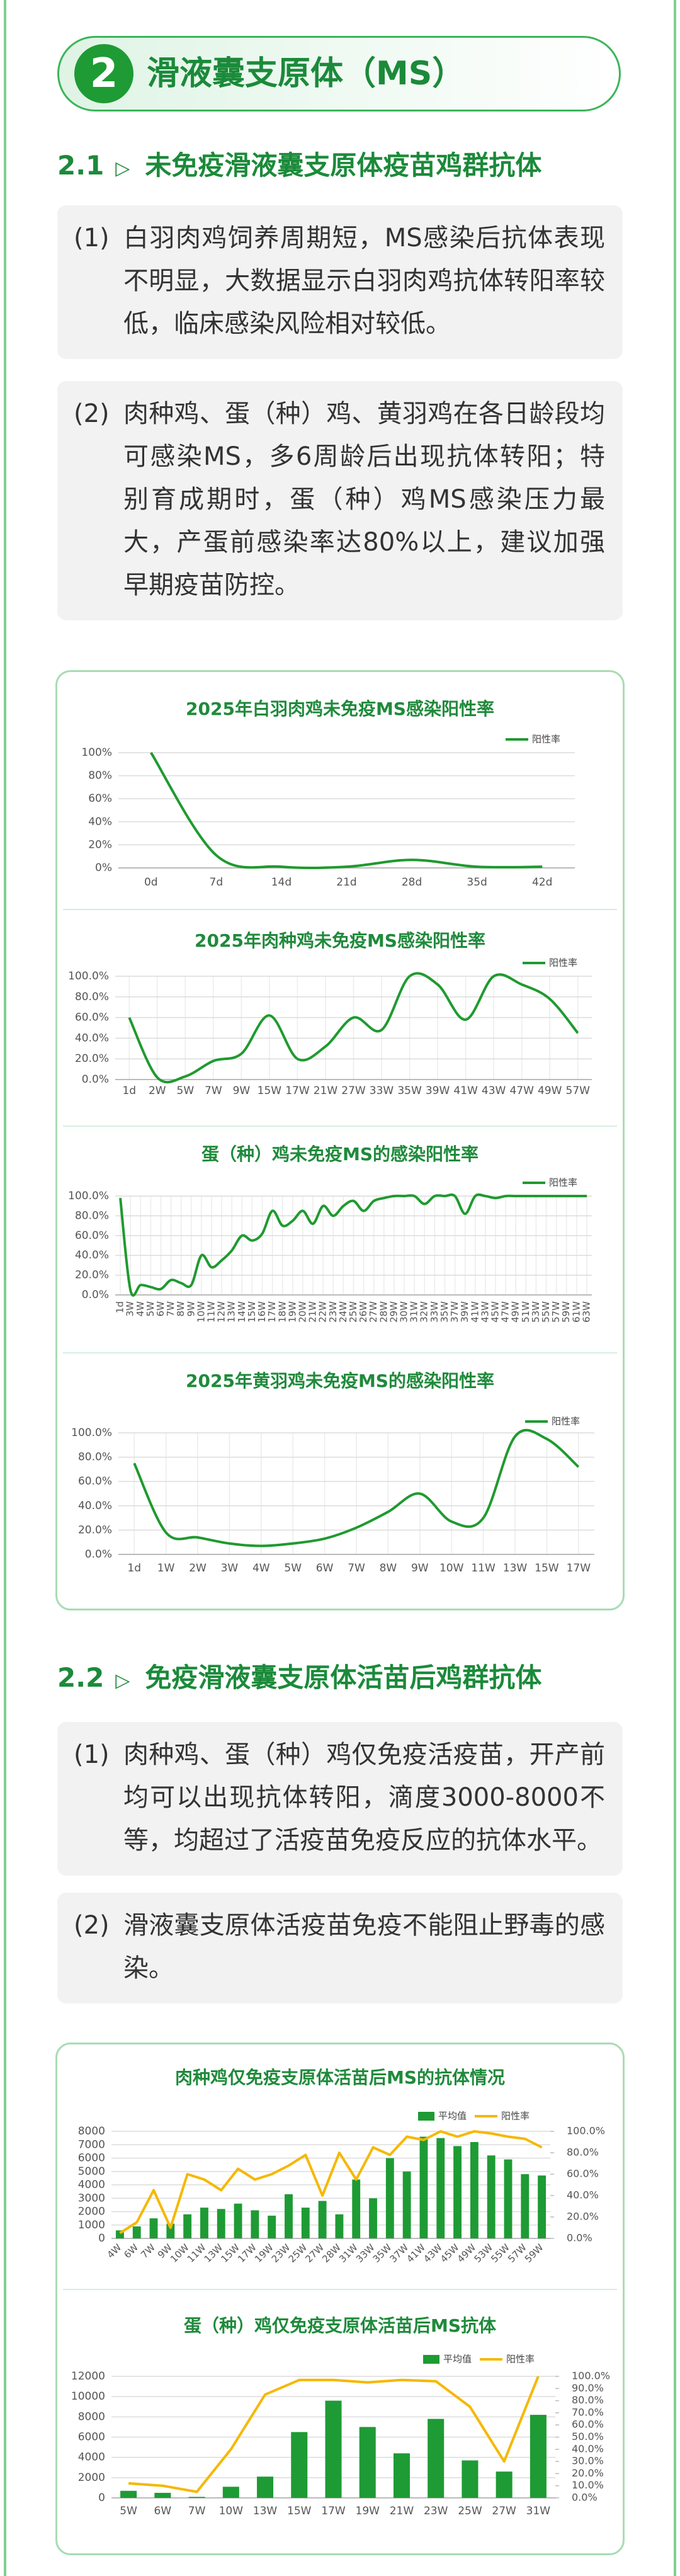  What do you see at coordinates (494, 1091) in the screenshot?
I see `x-tick-label: 43W` at bounding box center [494, 1091].